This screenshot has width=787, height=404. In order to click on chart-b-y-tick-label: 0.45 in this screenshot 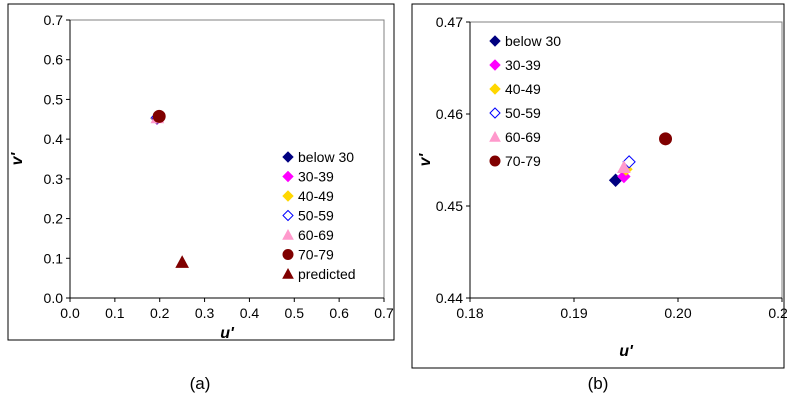, I will do `click(449, 206)`.